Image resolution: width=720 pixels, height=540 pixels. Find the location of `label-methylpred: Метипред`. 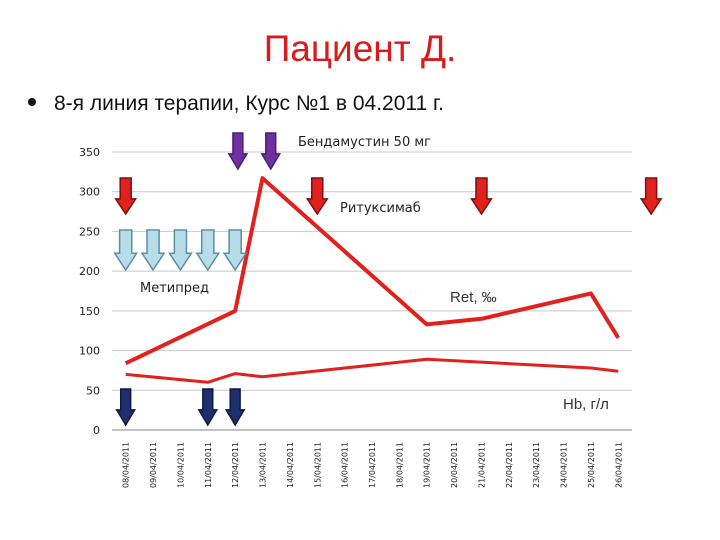

label-methylpred: Метипред is located at coordinates (174, 288).